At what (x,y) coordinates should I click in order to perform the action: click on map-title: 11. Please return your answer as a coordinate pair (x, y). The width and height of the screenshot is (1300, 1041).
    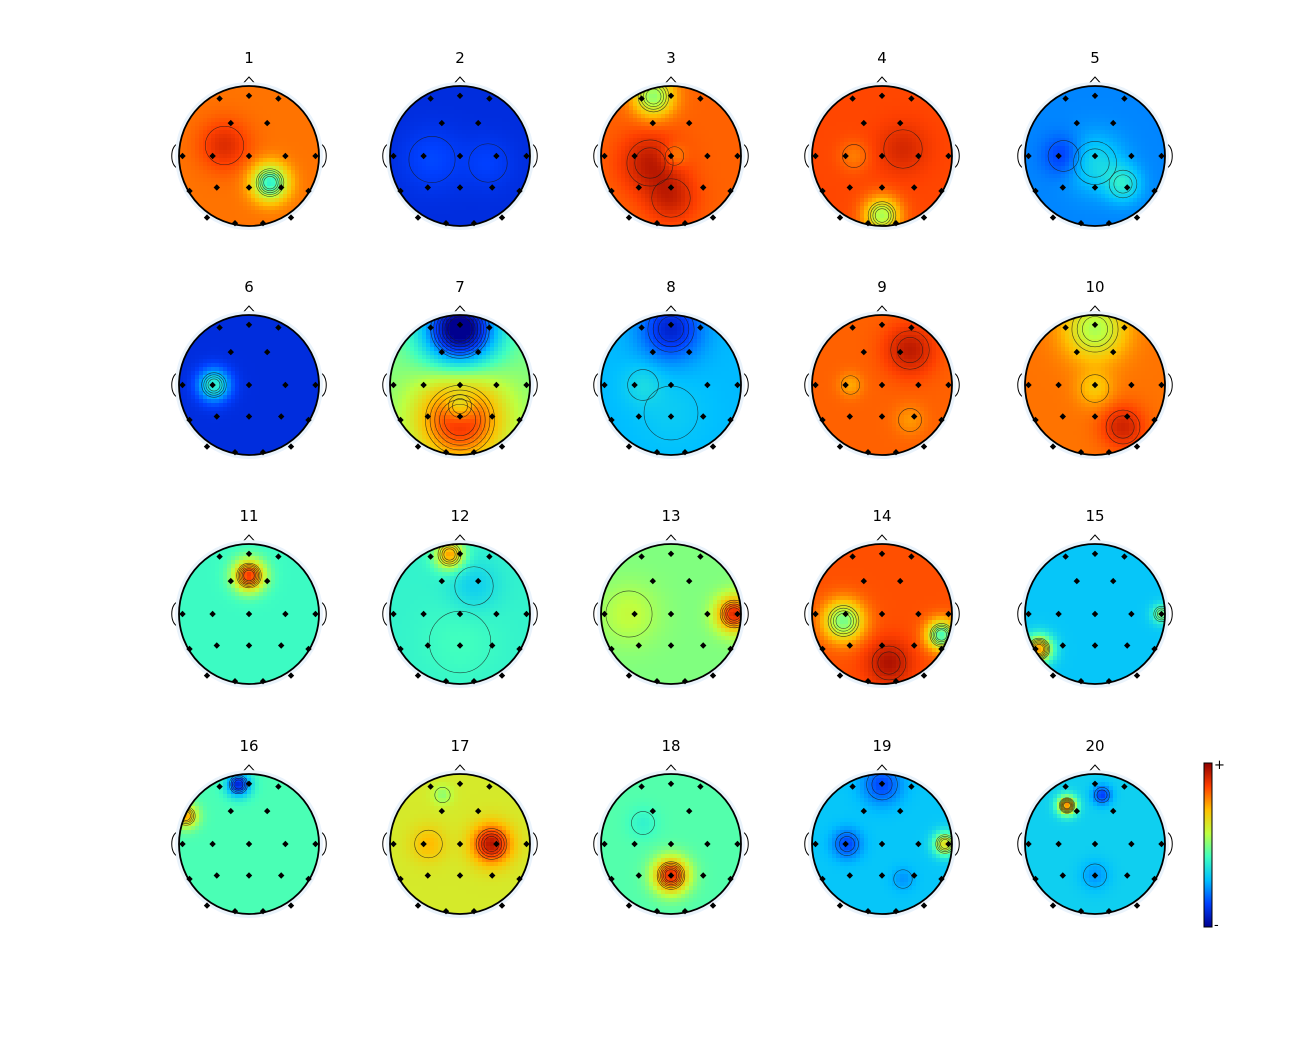
    Looking at the image, I should click on (248, 516).